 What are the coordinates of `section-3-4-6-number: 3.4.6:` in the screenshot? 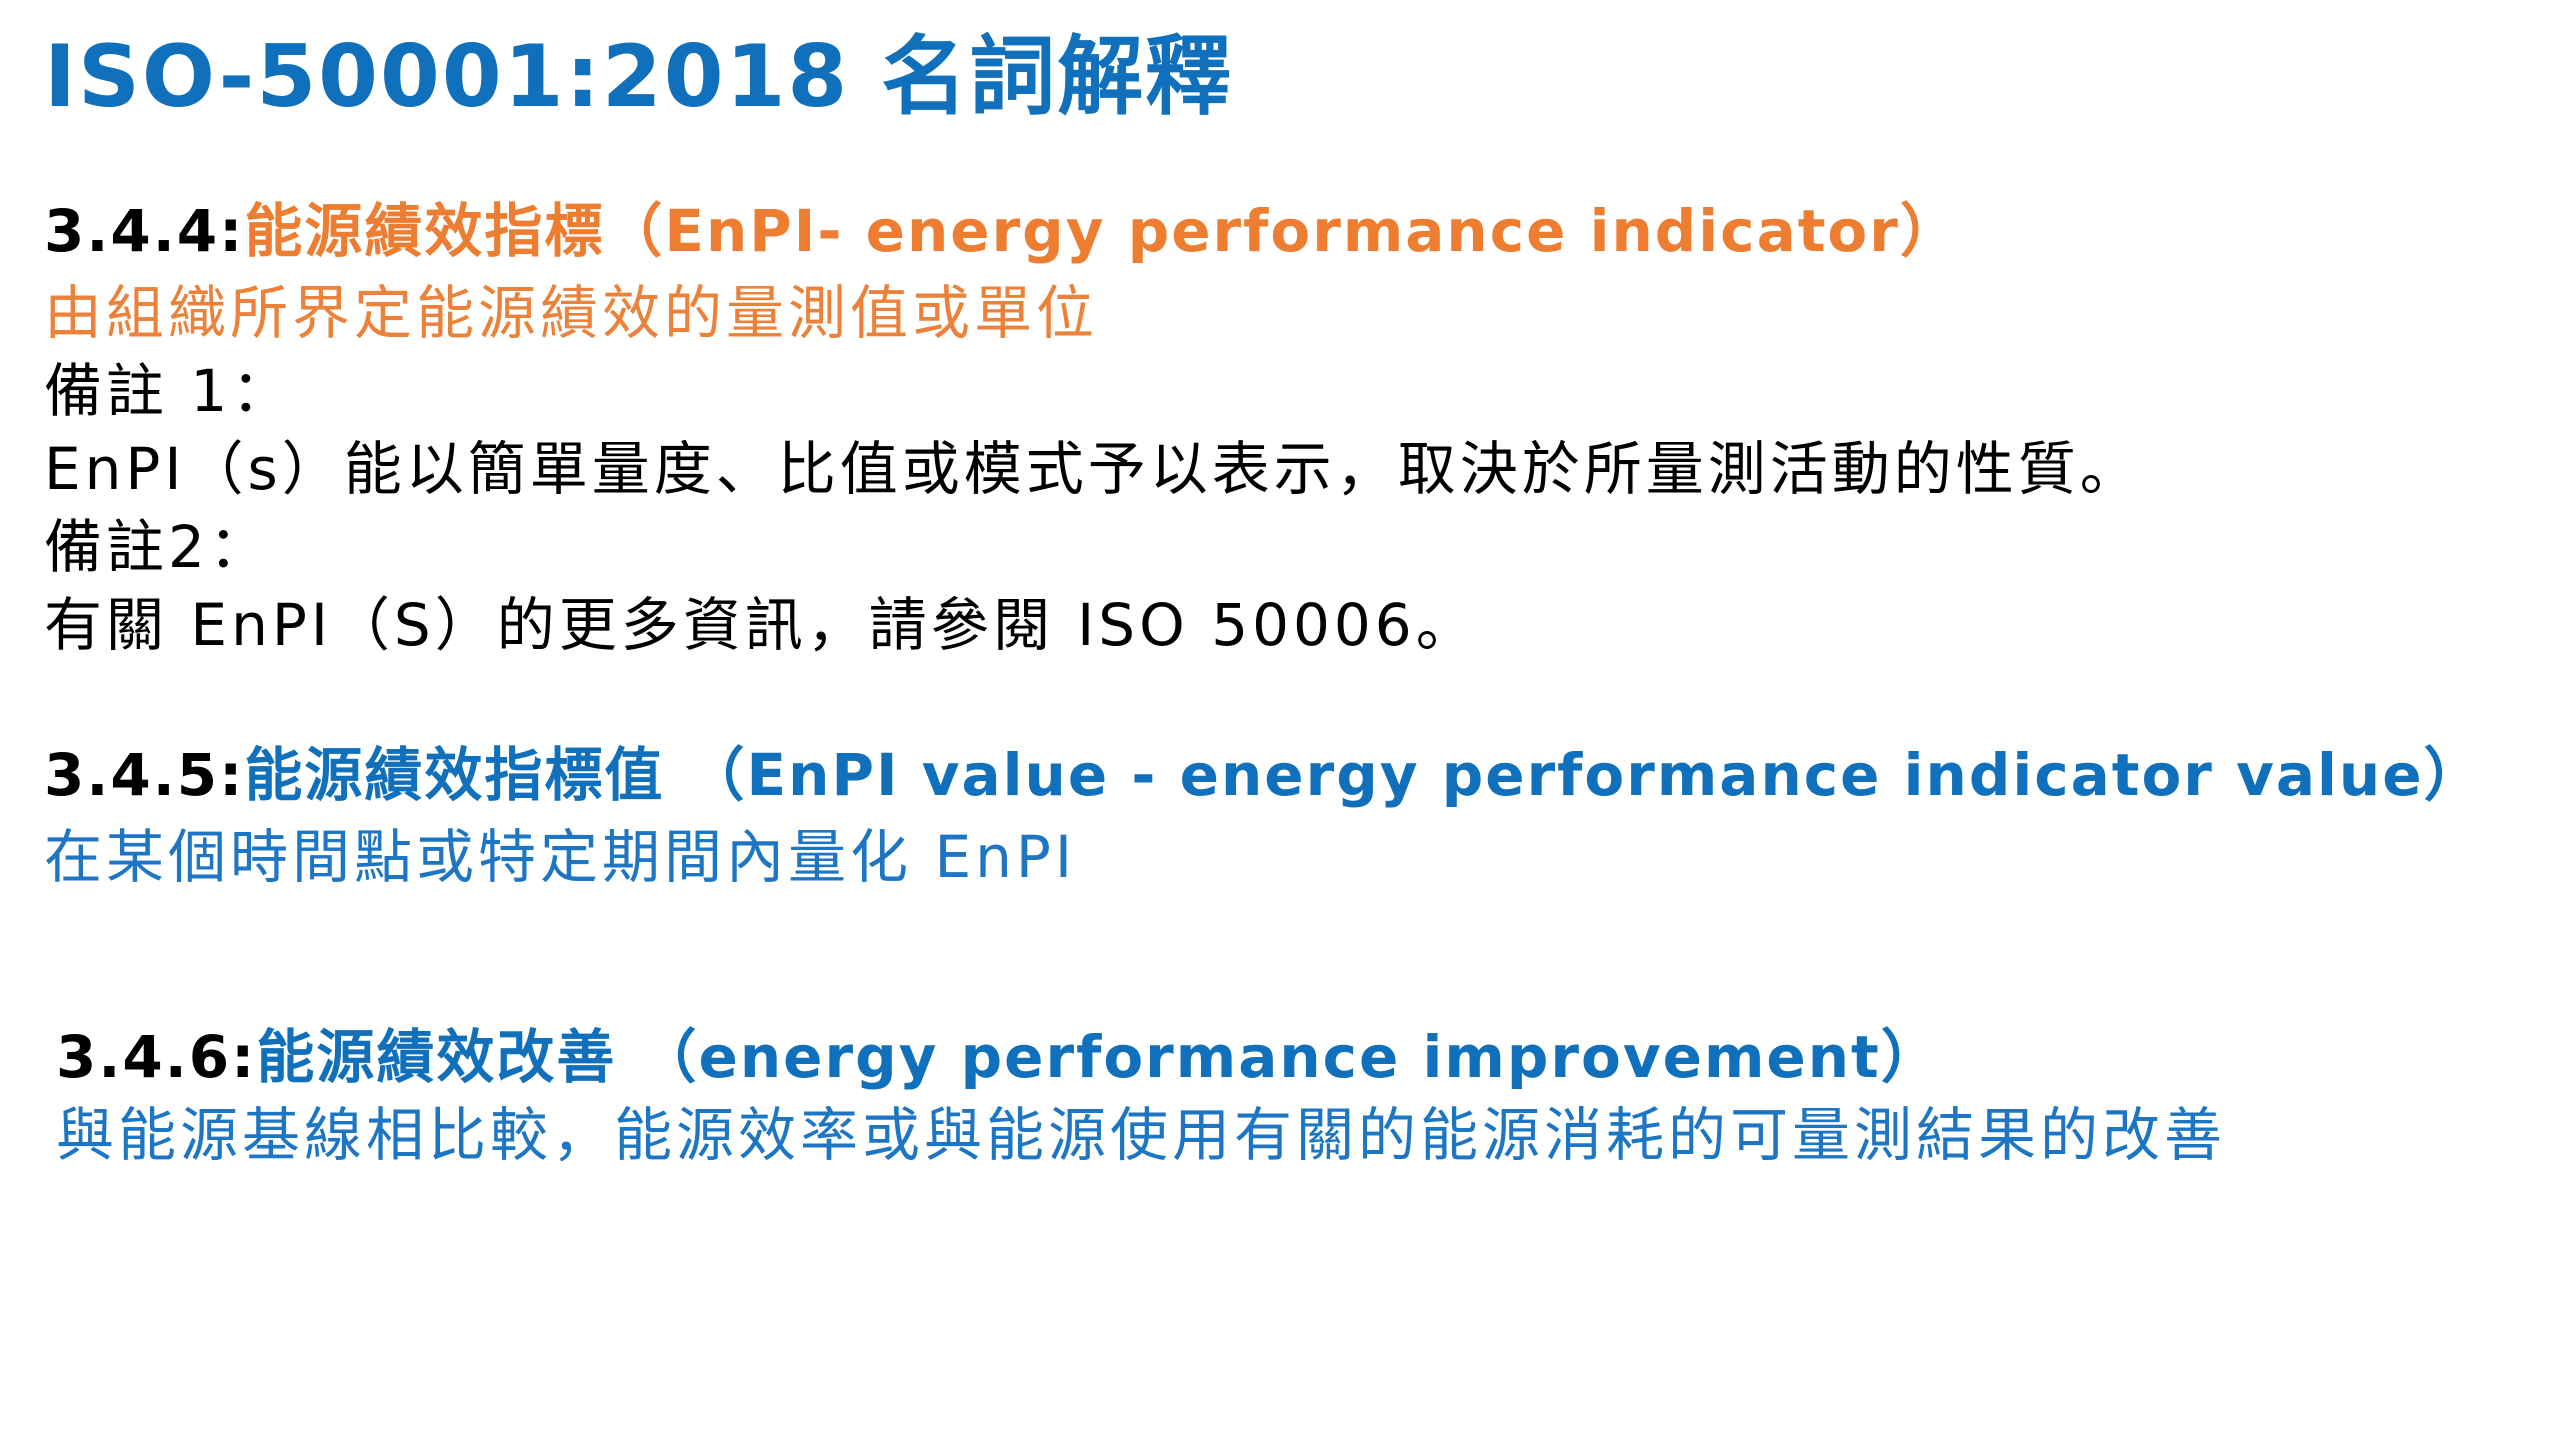 It's located at (156, 1057).